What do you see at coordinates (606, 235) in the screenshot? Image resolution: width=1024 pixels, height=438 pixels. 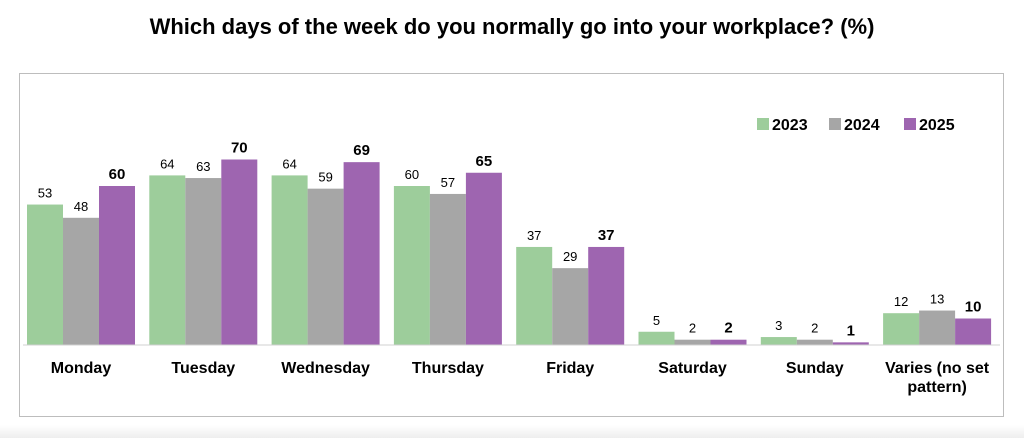 I see `data-label-friday-2025: 37` at bounding box center [606, 235].